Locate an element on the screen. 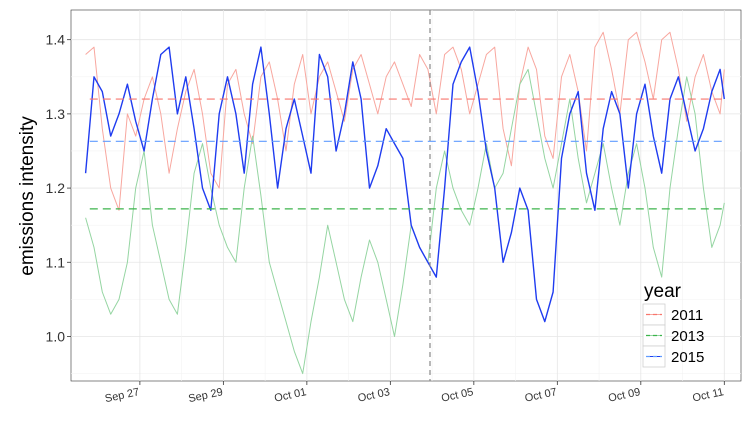  x-tick-label: Oct 07 is located at coordinates (541, 395).